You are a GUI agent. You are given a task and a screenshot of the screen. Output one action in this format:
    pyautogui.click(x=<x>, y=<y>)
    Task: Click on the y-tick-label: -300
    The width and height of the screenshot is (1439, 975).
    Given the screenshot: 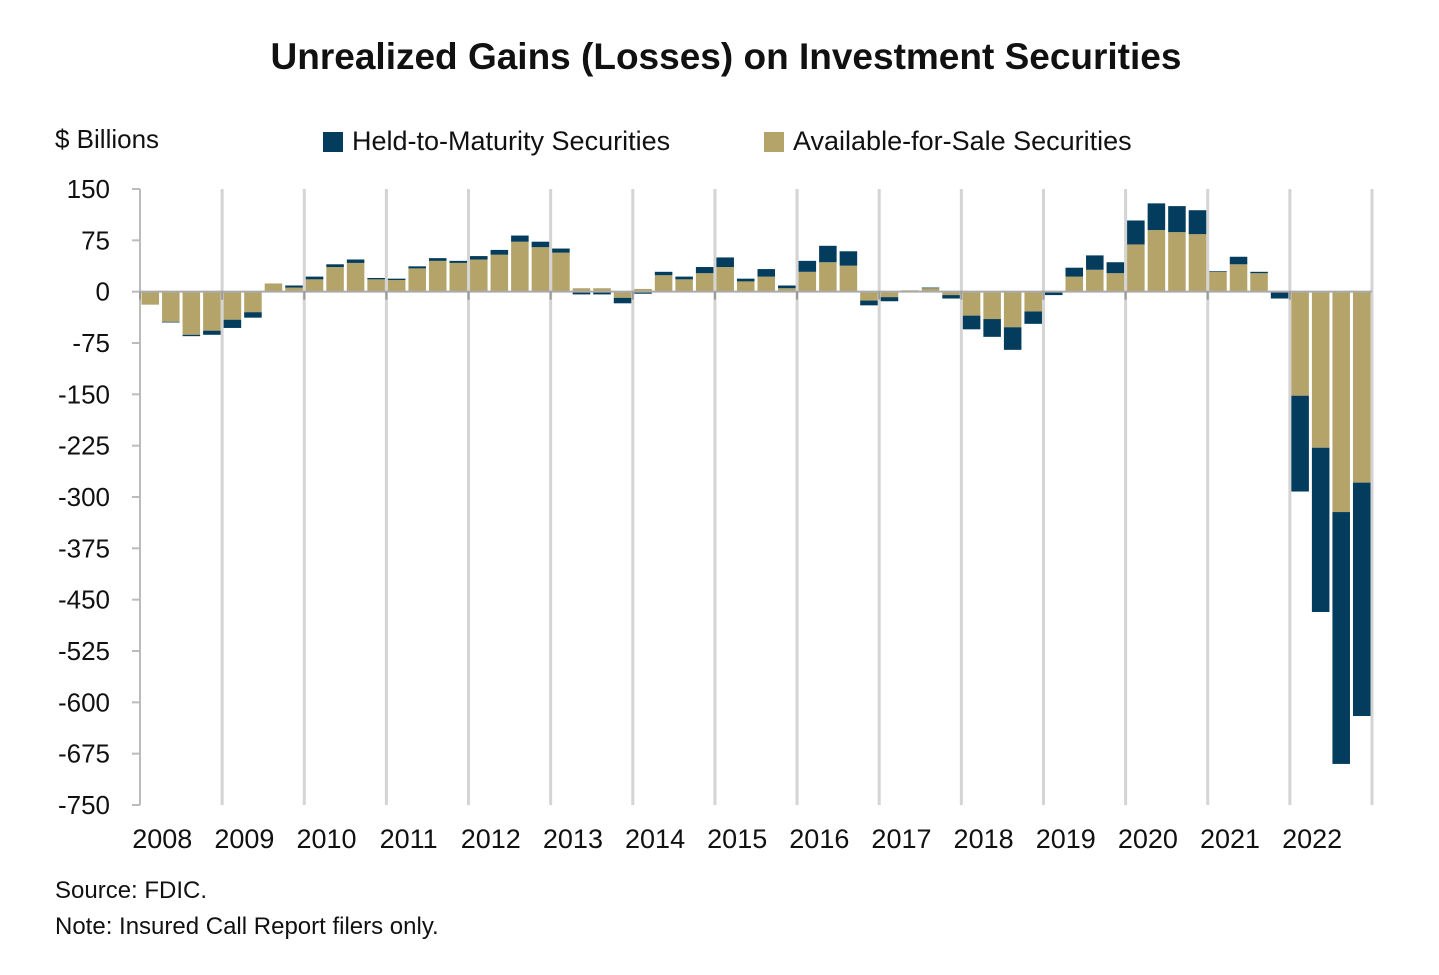 What is the action you would take?
    pyautogui.click(x=84, y=497)
    